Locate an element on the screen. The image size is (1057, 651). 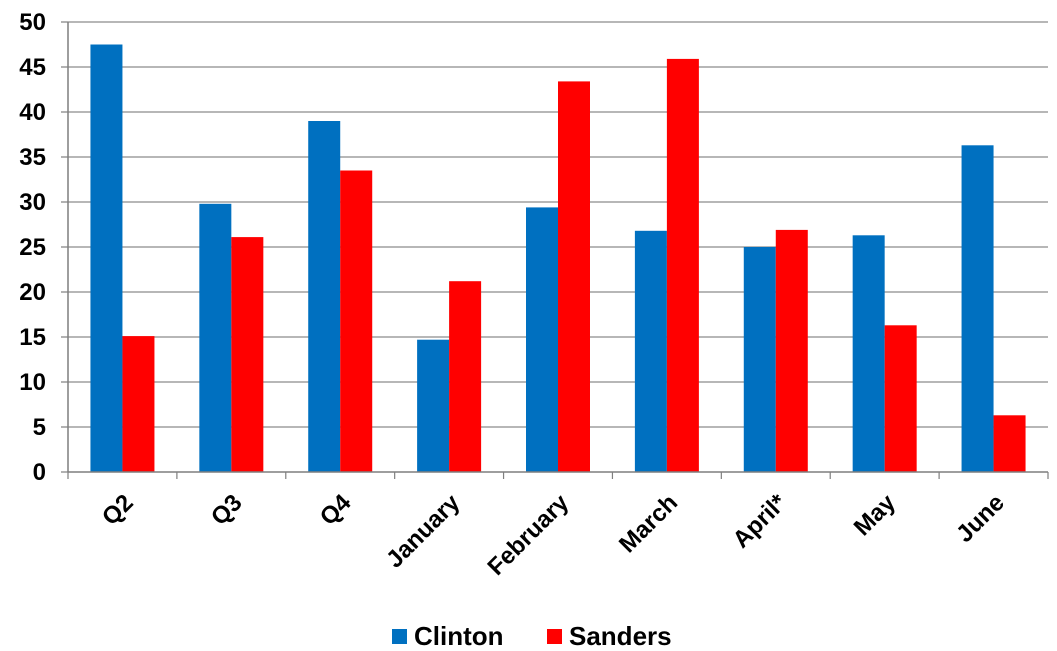
y-tick-label: 30 is located at coordinates (32, 202).